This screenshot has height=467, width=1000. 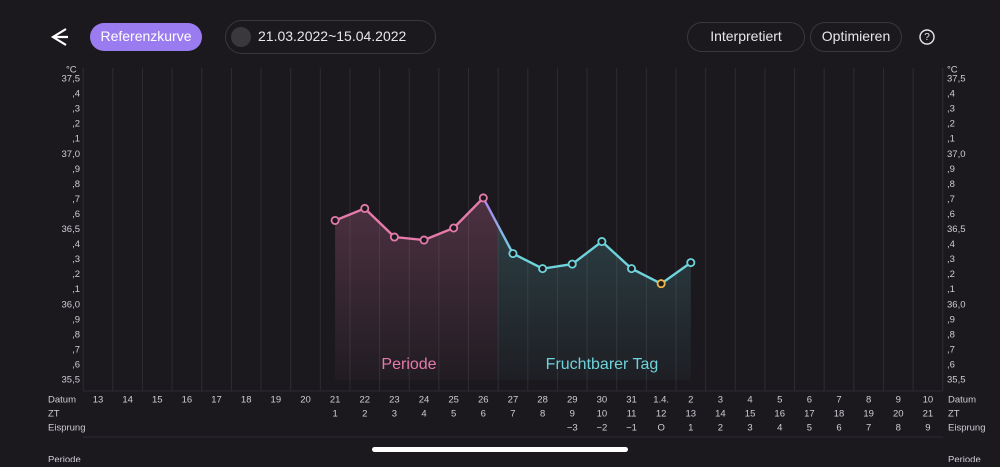 What do you see at coordinates (602, 414) in the screenshot?
I see `zt-label: 10` at bounding box center [602, 414].